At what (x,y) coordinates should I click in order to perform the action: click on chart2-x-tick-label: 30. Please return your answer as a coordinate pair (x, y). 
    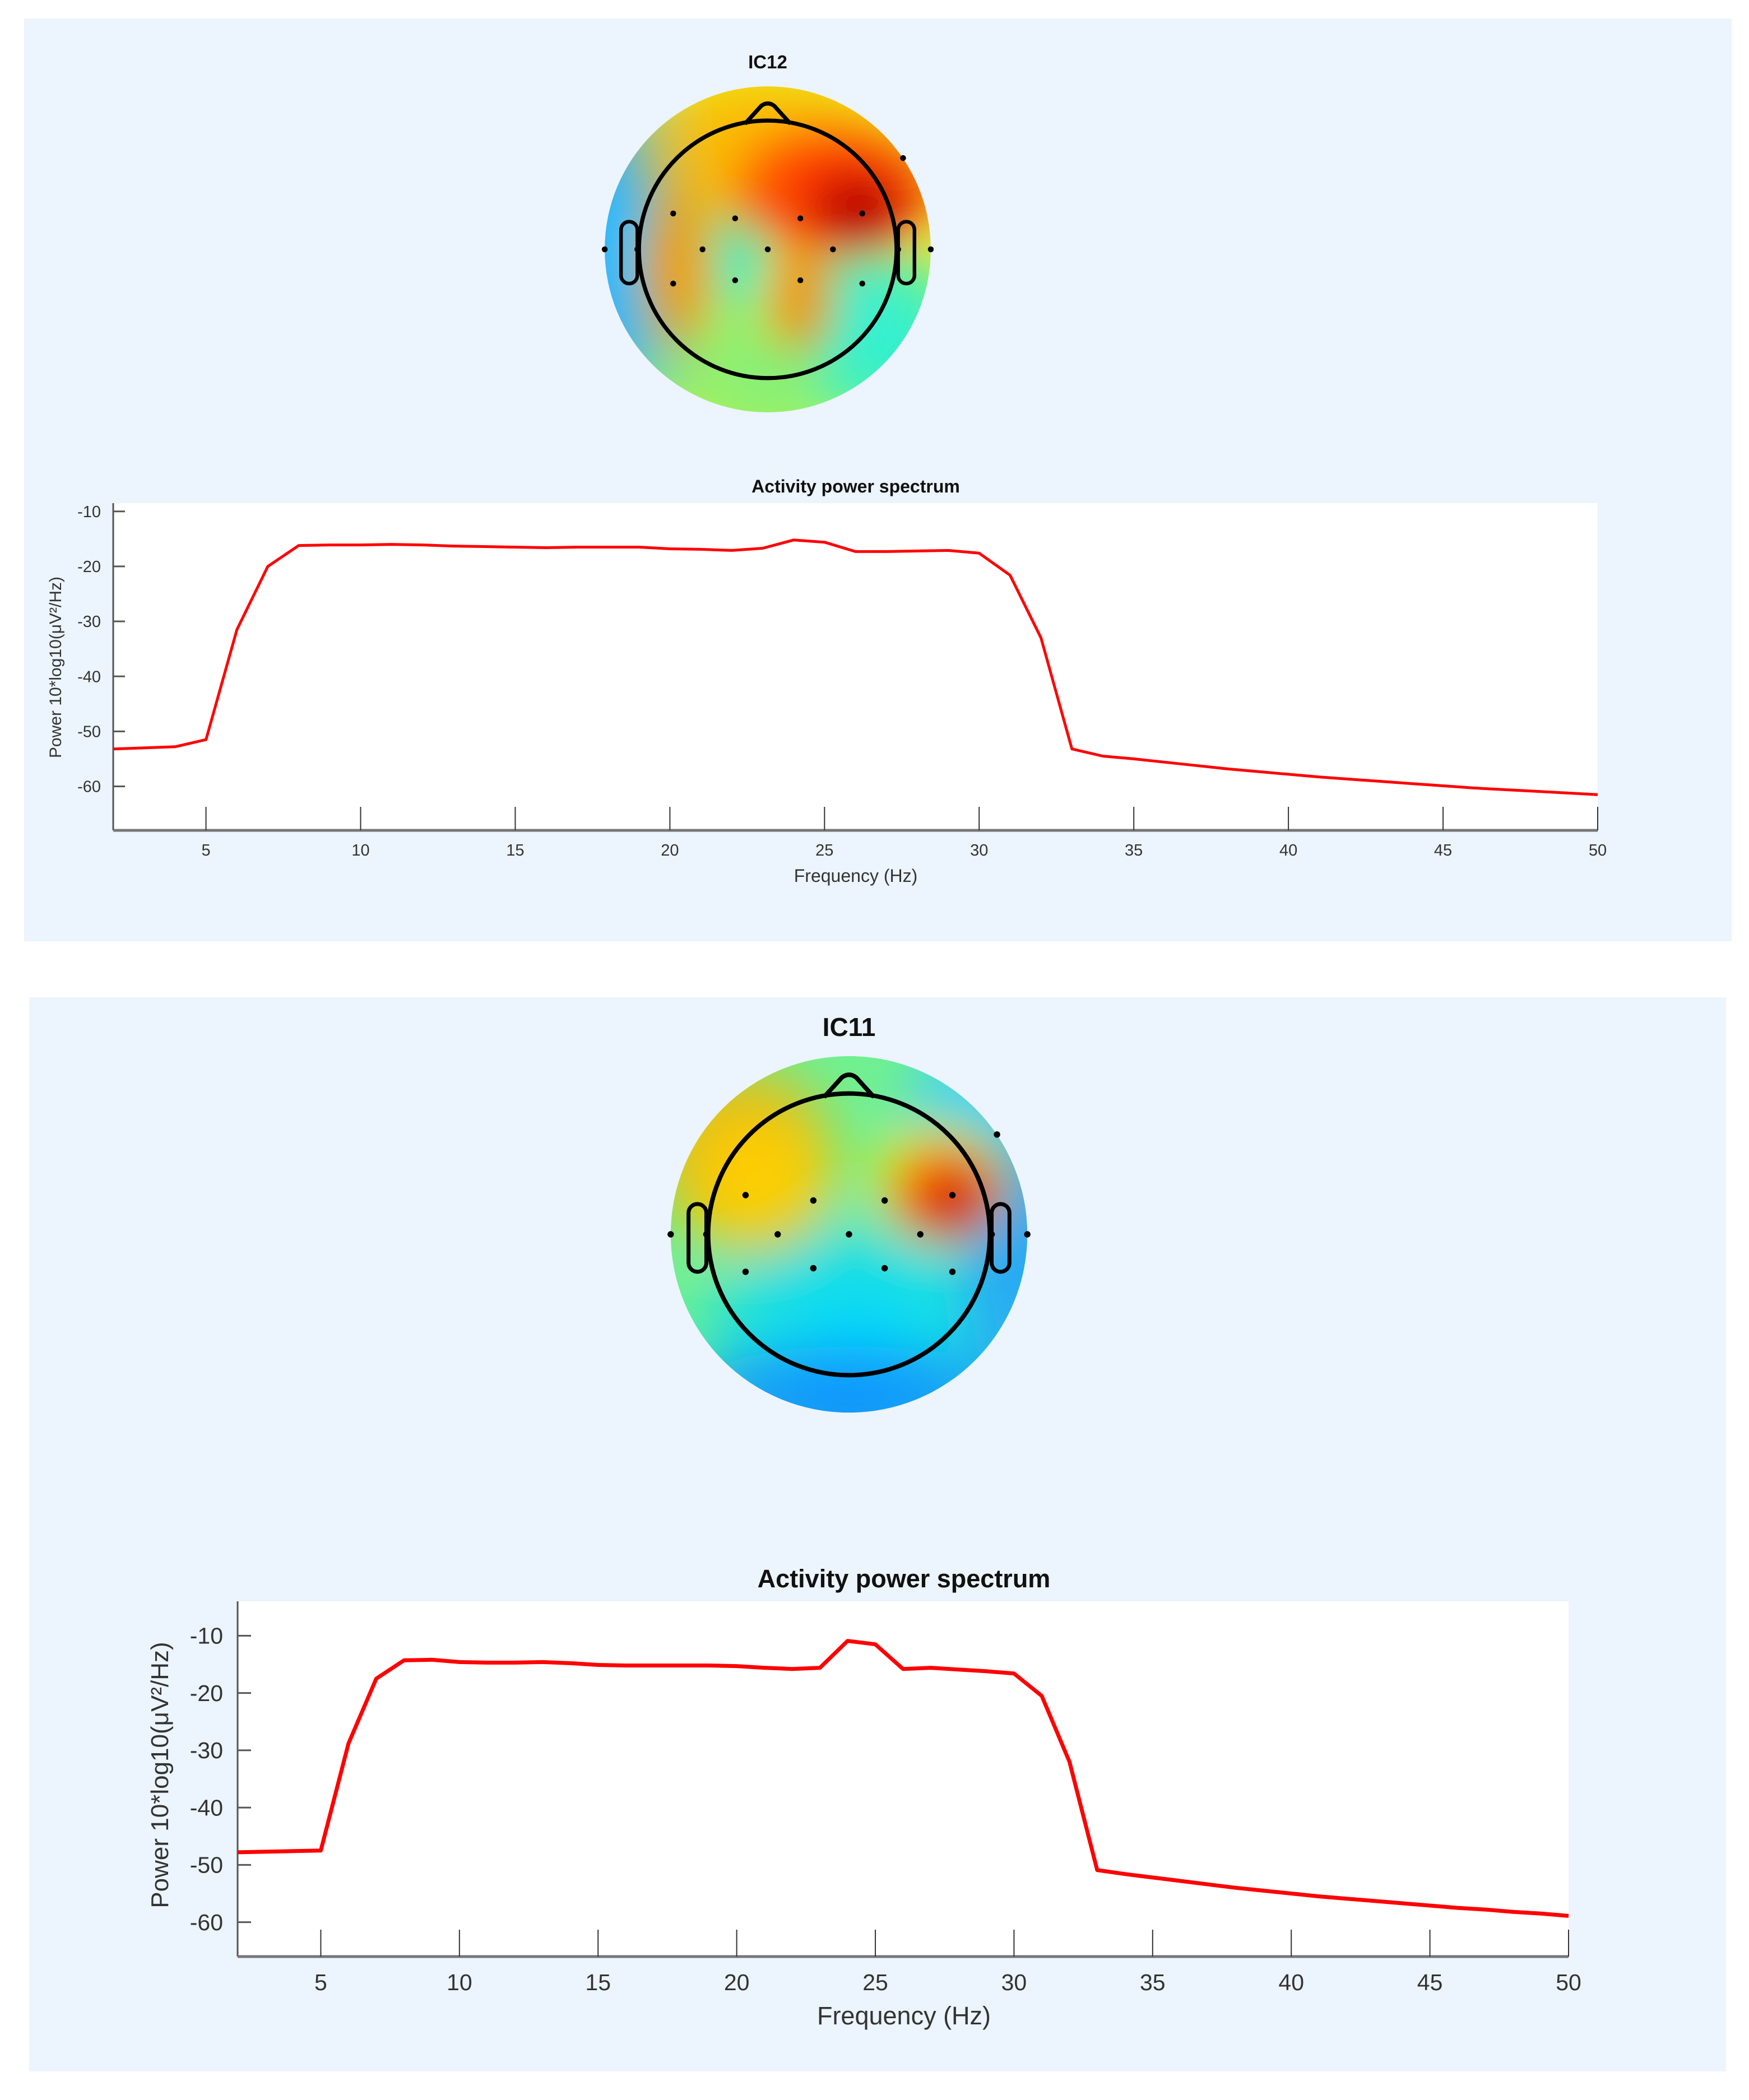
    Looking at the image, I should click on (1014, 1982).